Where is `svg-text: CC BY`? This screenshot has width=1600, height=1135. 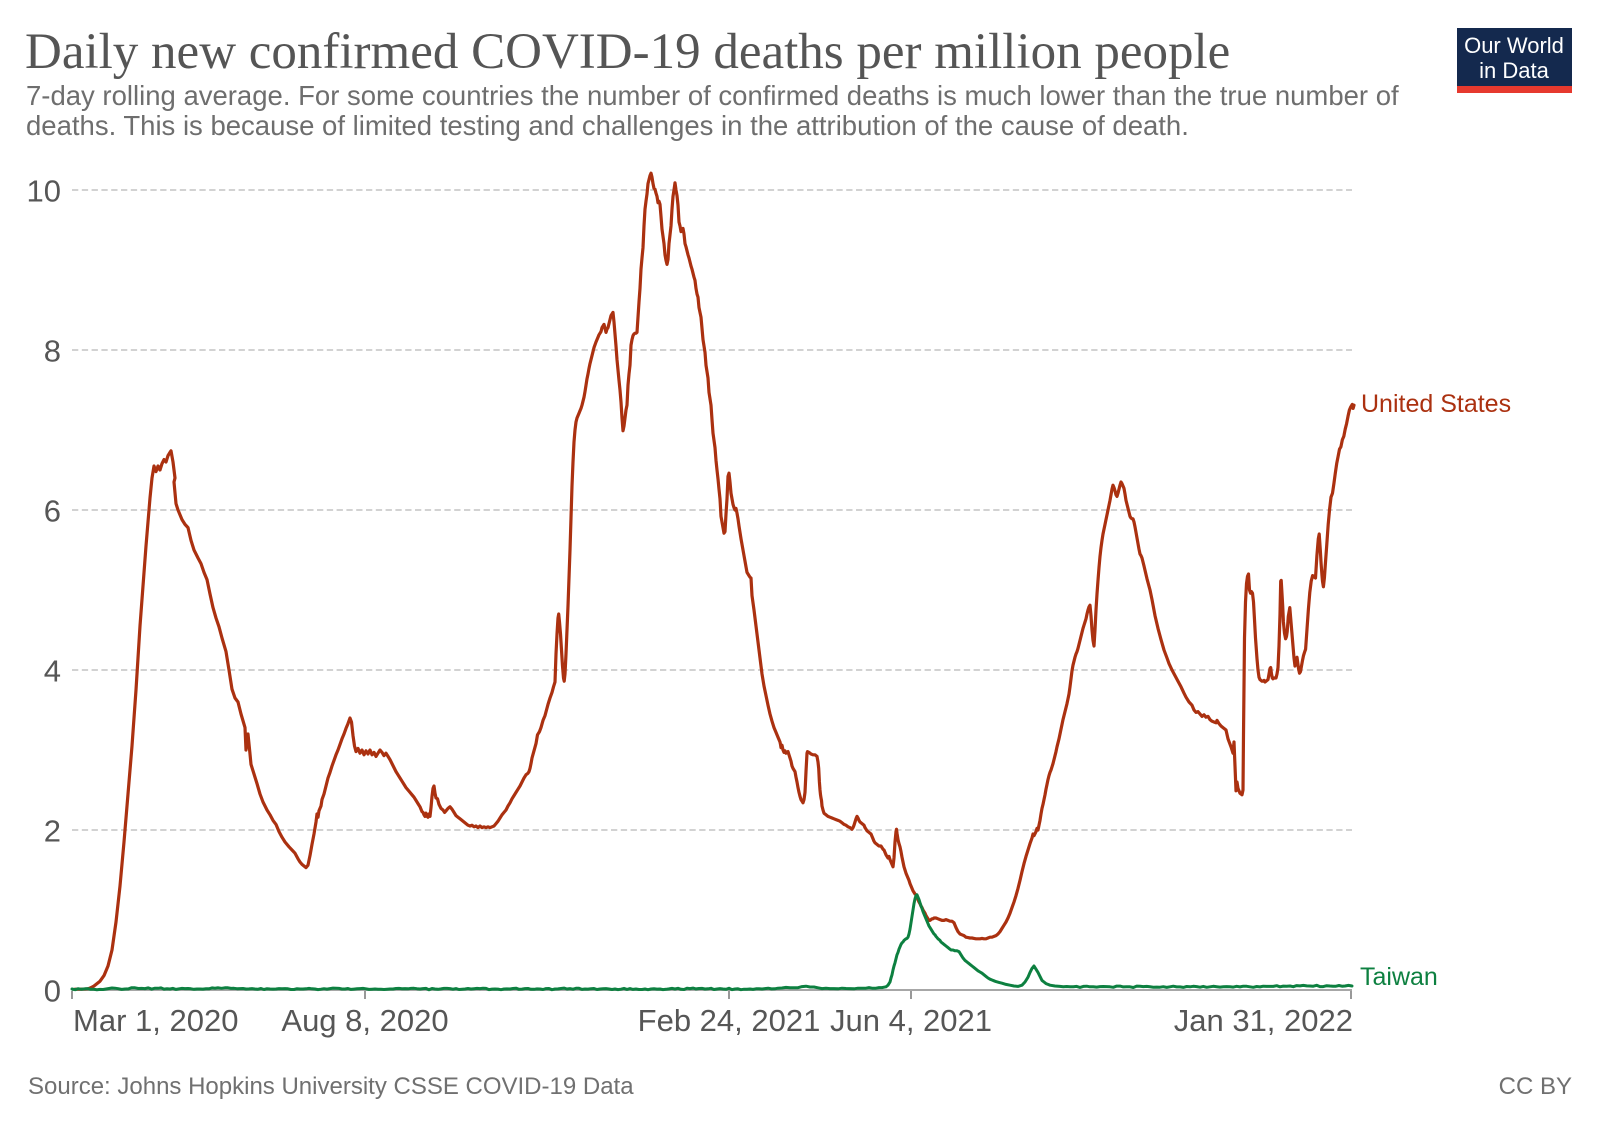 svg-text: CC BY is located at coordinates (1535, 1086).